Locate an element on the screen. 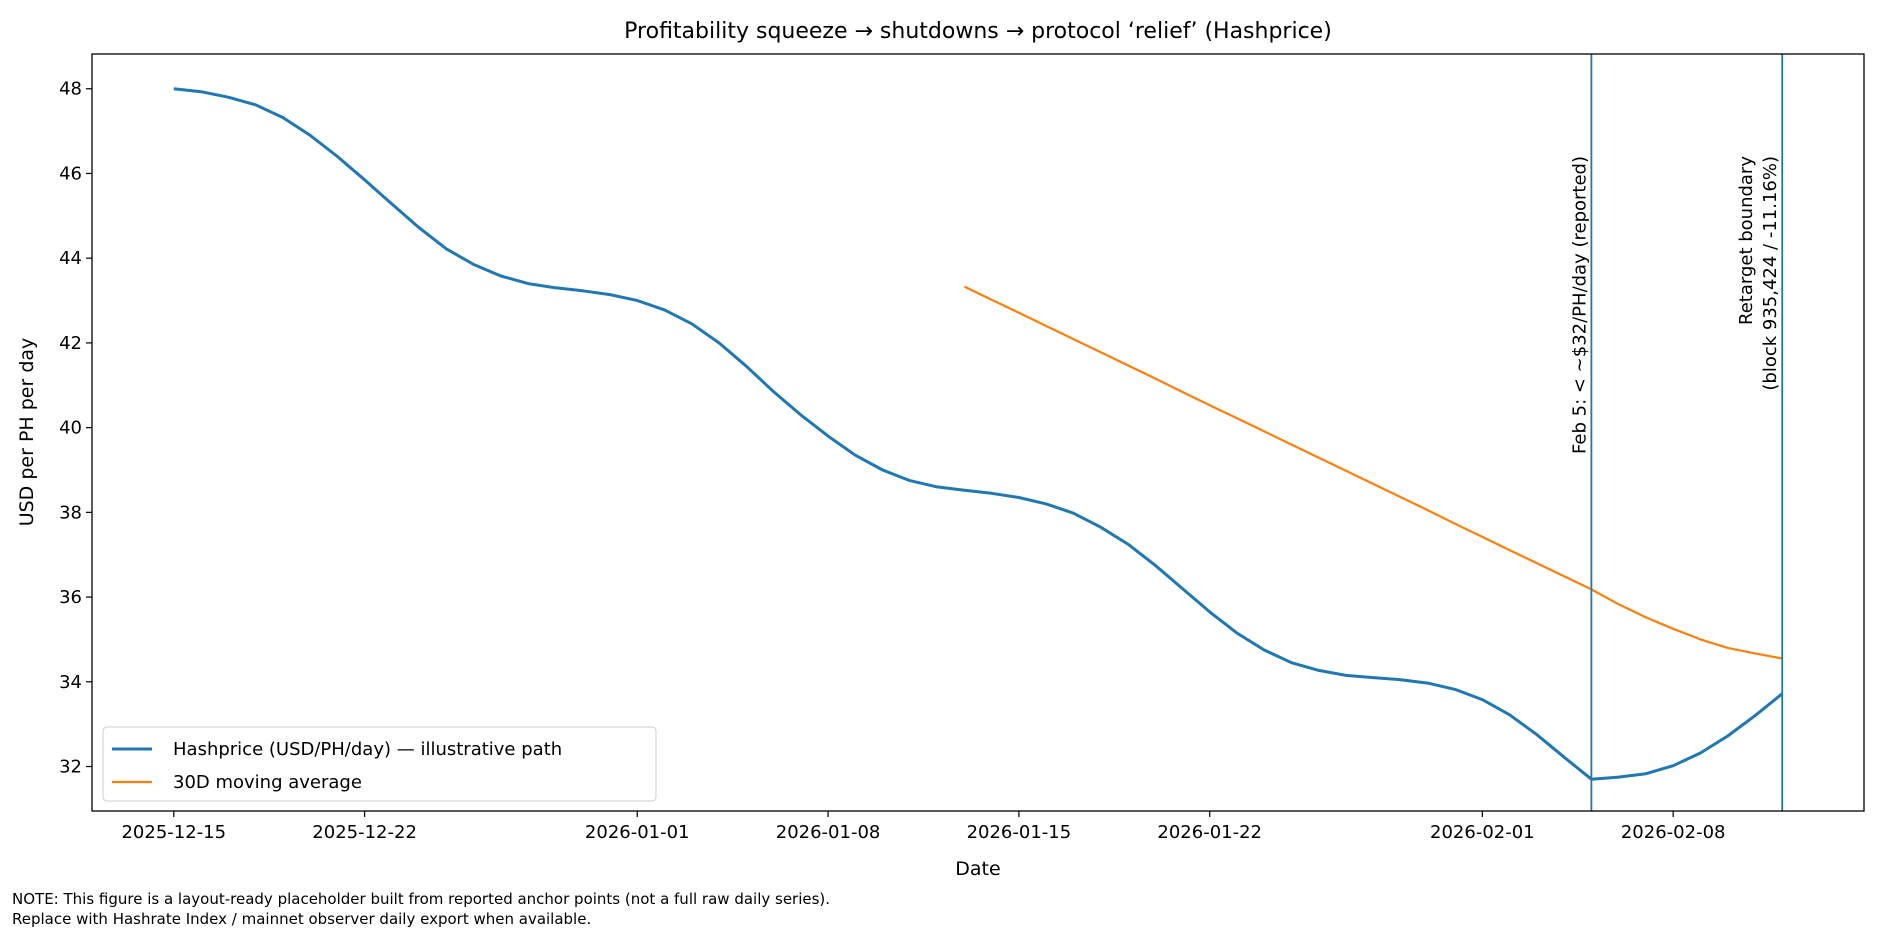 This screenshot has width=1878, height=936. legend-box is located at coordinates (379, 764).